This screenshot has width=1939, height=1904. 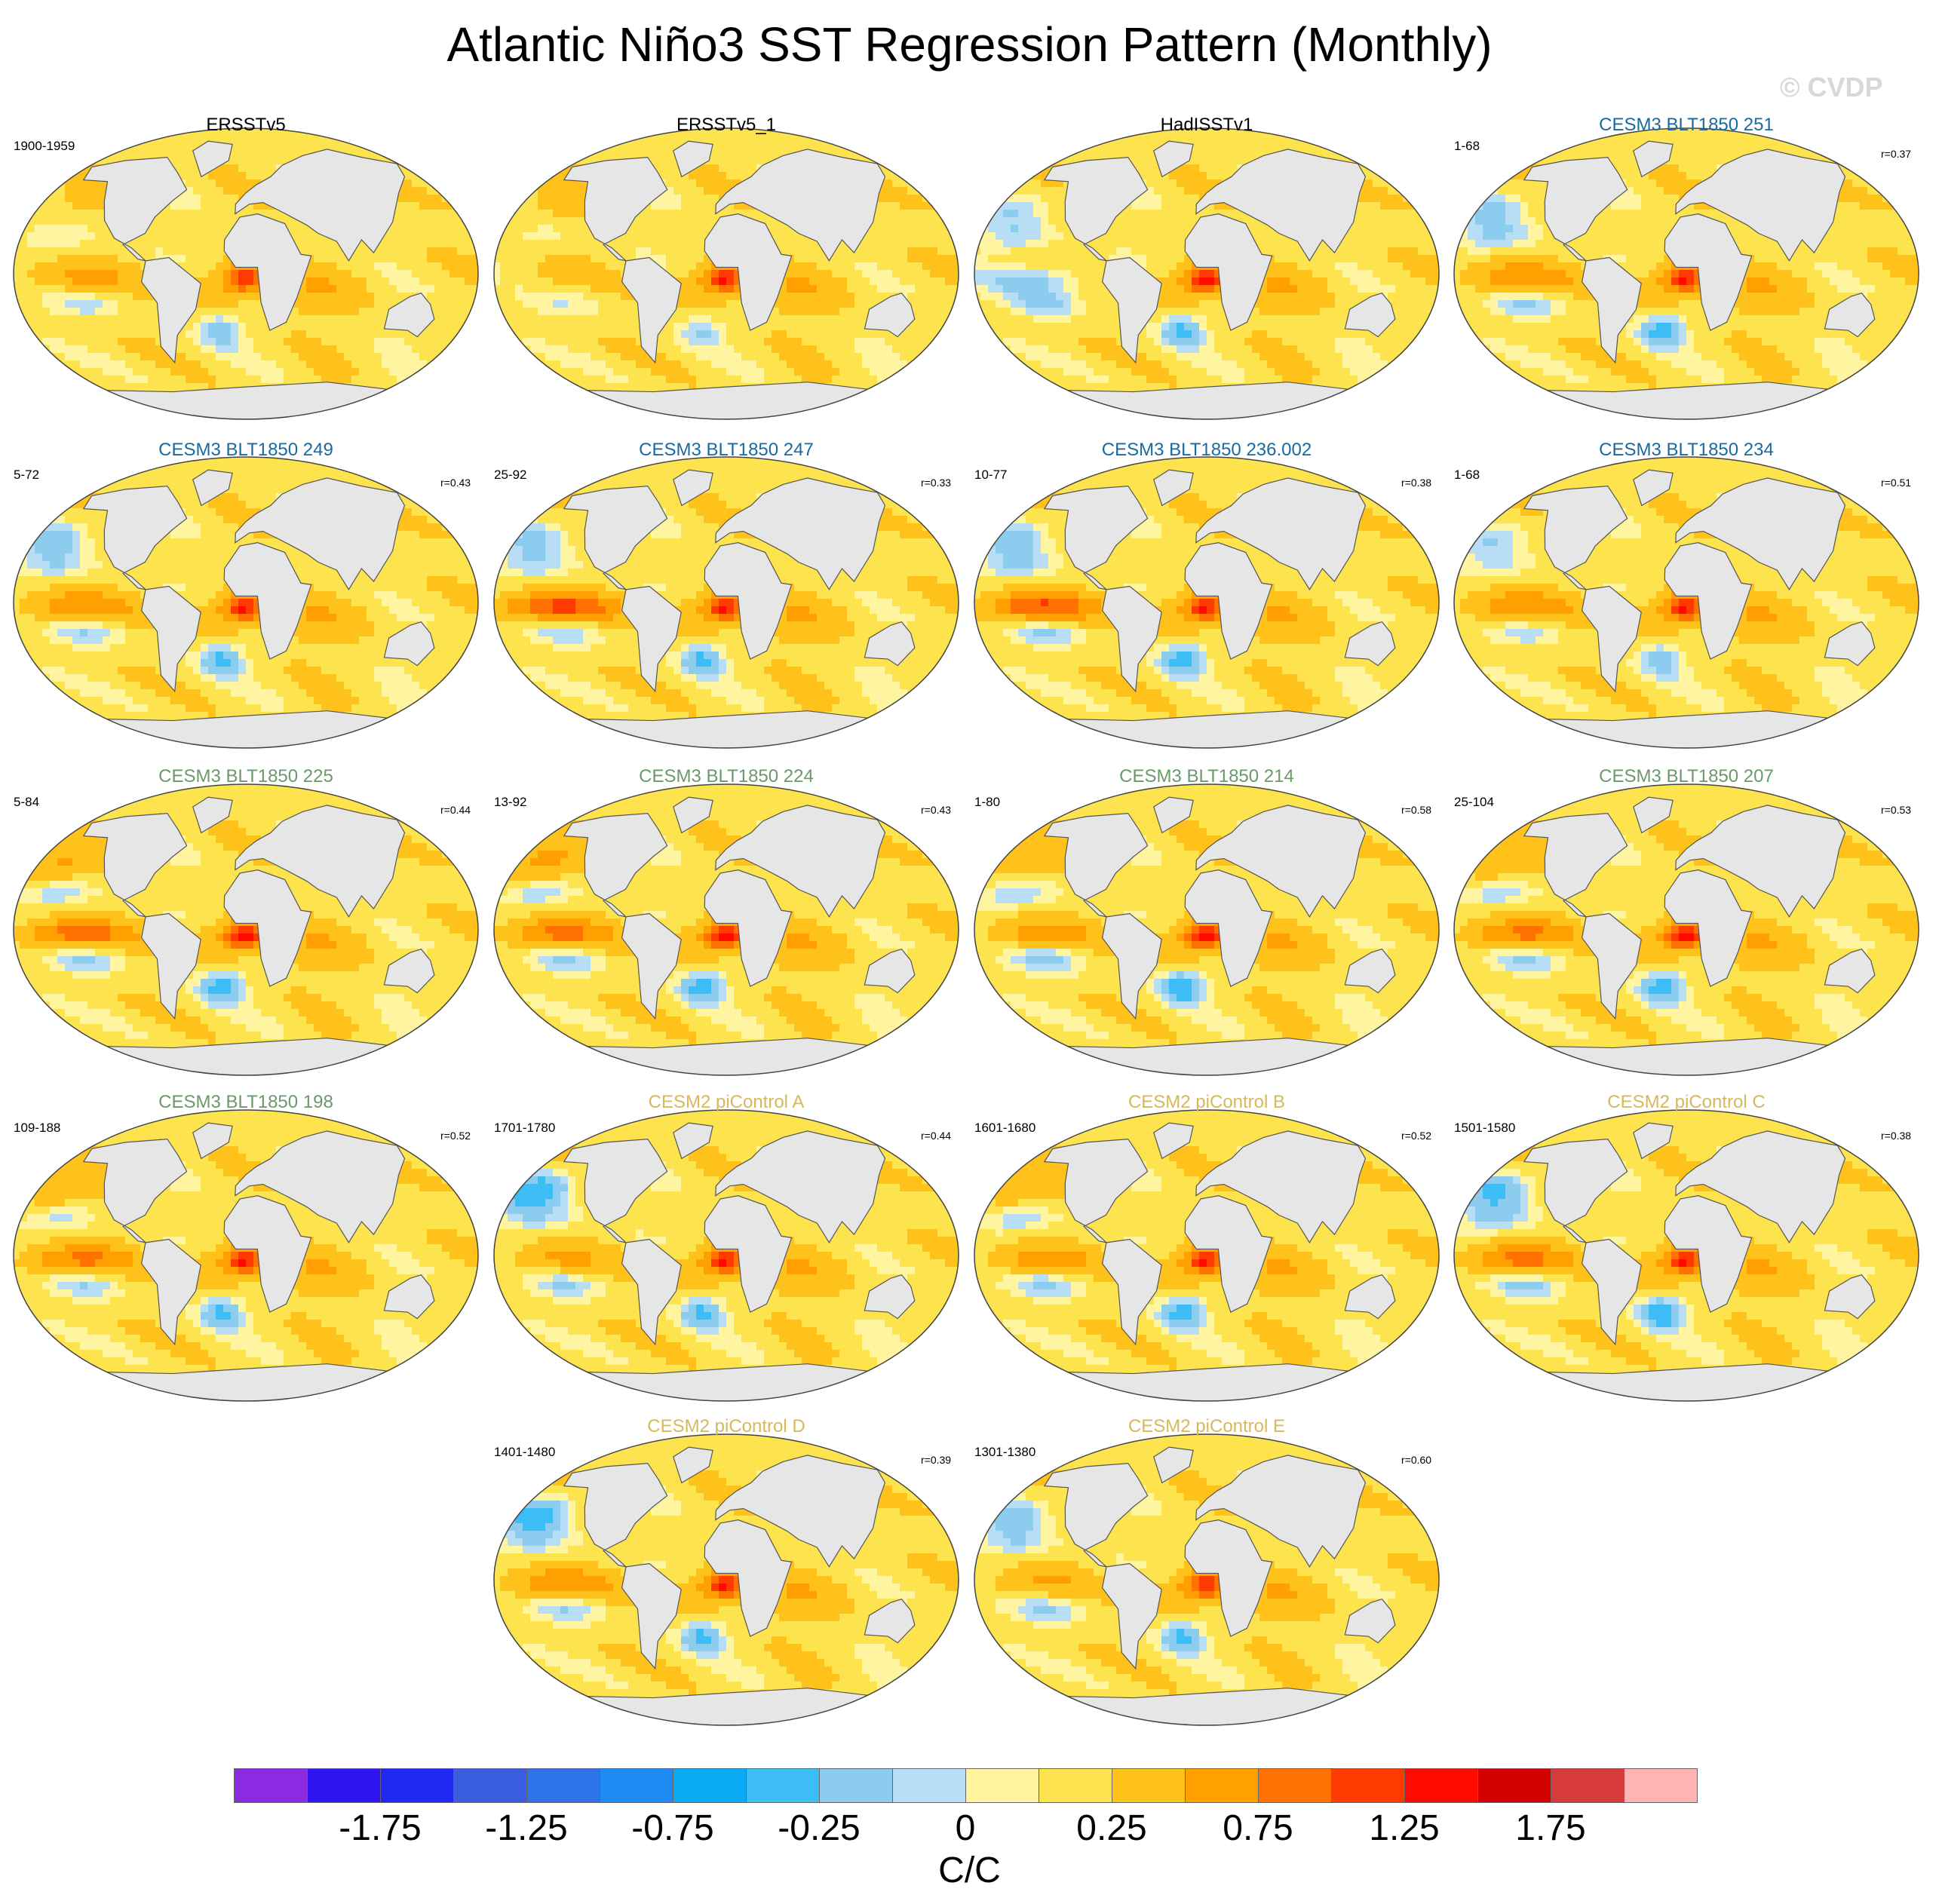 I want to click on panel-period: 1601-1680, so click(x=1004, y=1128).